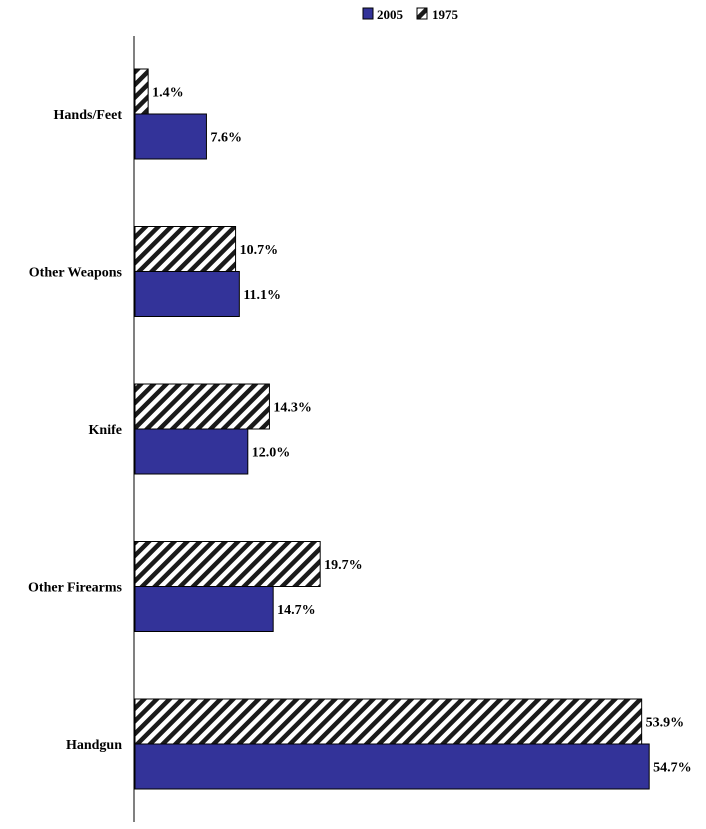 The width and height of the screenshot is (706, 829). Describe the element at coordinates (191, 451) in the screenshot. I see `bar-knife-2005` at that location.